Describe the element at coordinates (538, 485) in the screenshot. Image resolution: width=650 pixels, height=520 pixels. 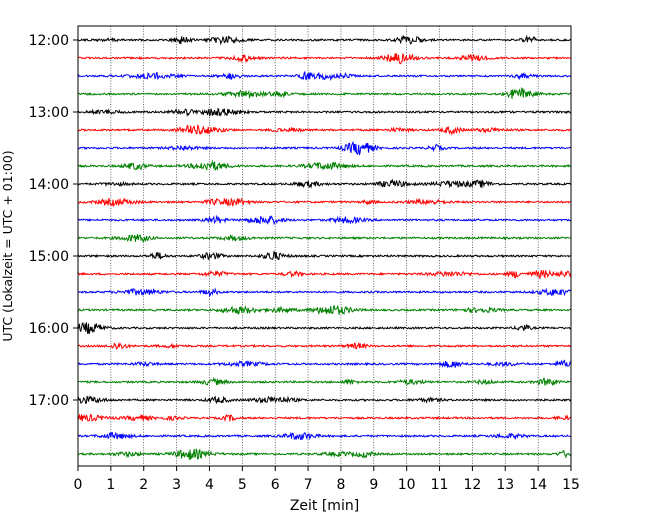
I see `x-tick-label-14: 14` at that location.